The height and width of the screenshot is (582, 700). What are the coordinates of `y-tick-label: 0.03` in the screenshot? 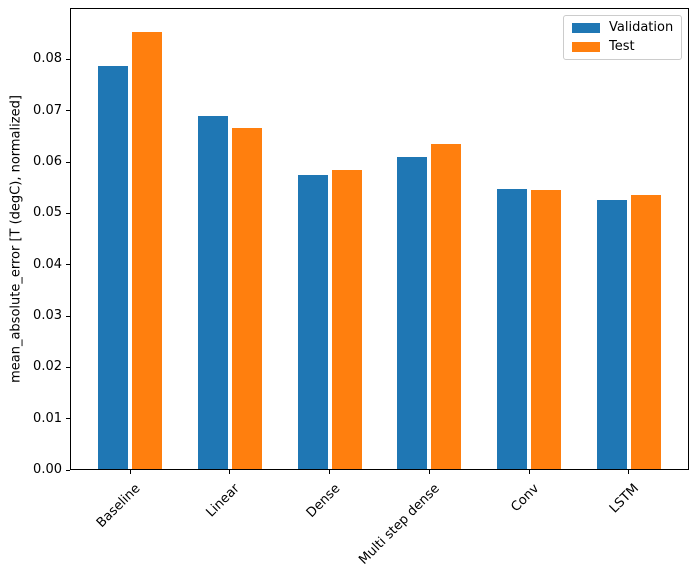 It's located at (47, 315).